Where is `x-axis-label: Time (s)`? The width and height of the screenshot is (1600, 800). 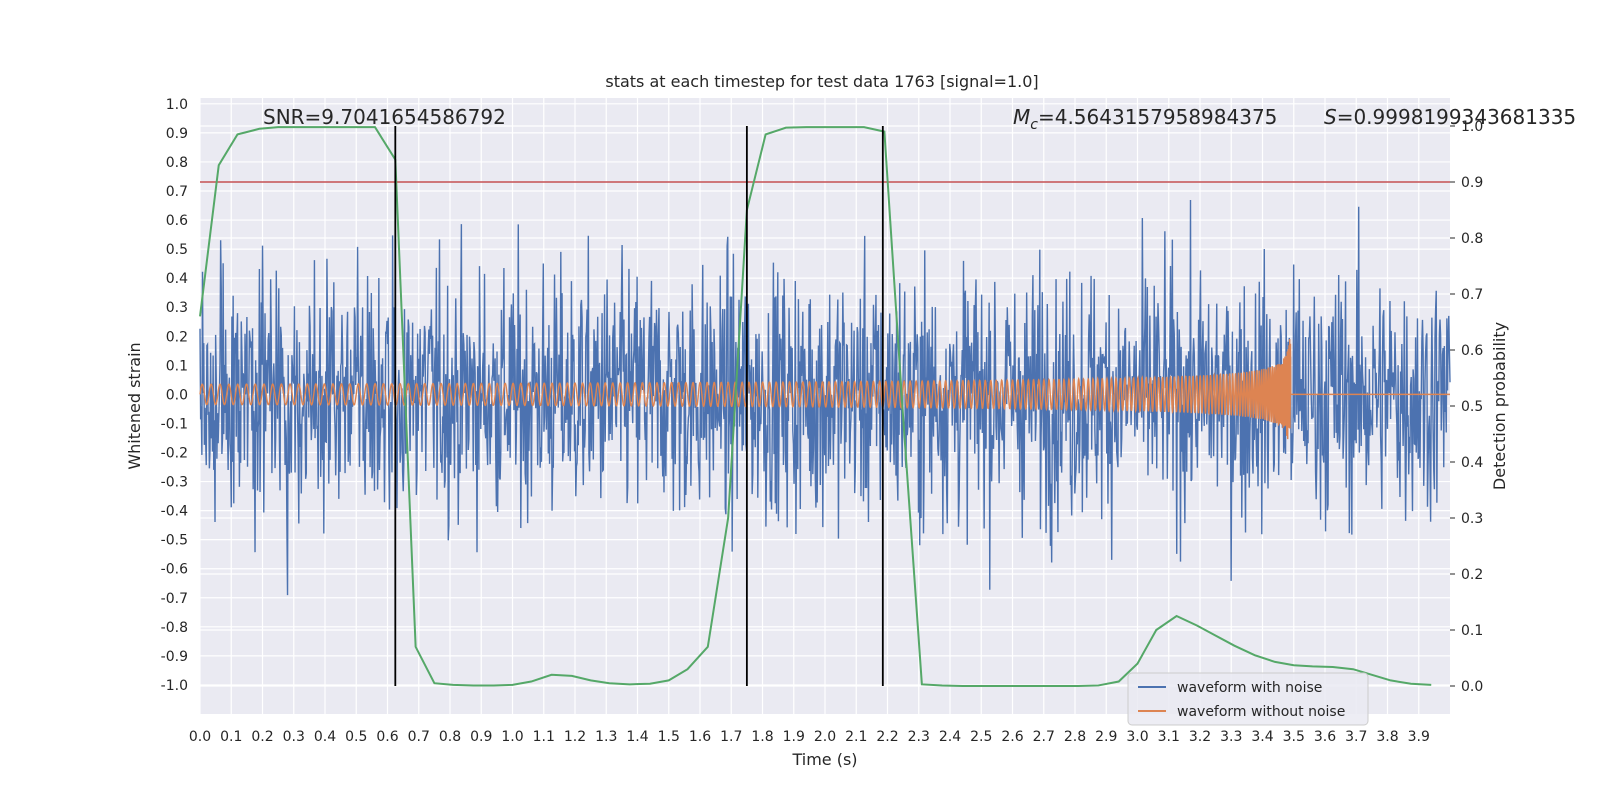
x-axis-label: Time (s) is located at coordinates (824, 759).